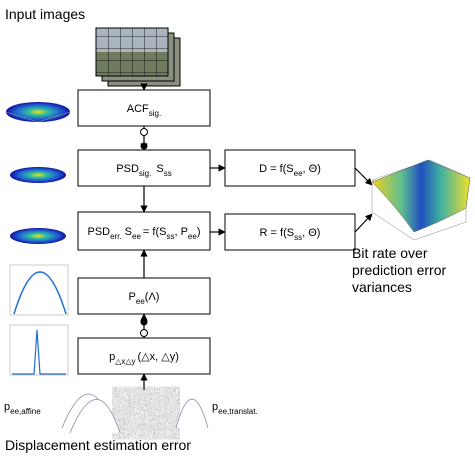  I want to click on psd-err-box, so click(144, 231).